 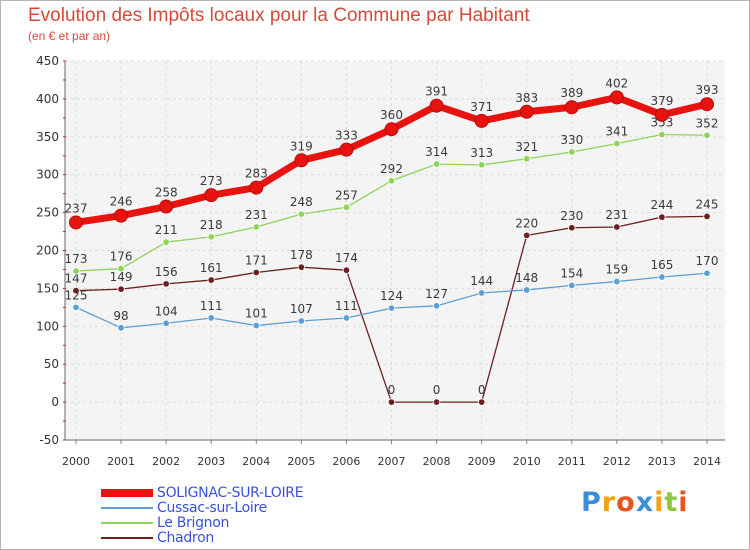 I want to click on y-tick-label: 400, so click(x=47, y=99).